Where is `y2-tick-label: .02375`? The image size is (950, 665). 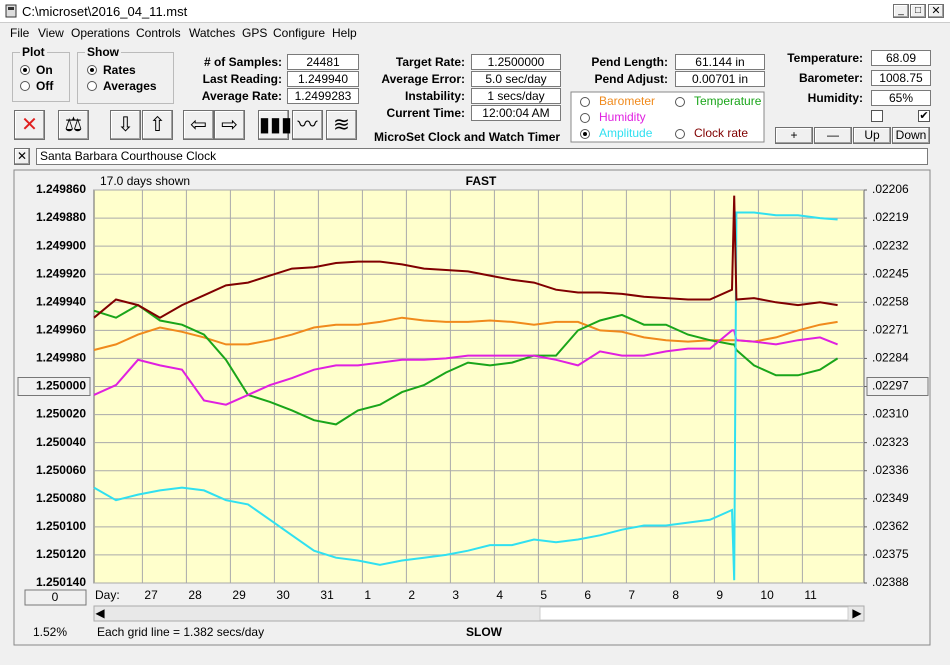
y2-tick-label: .02375 is located at coordinates (890, 554).